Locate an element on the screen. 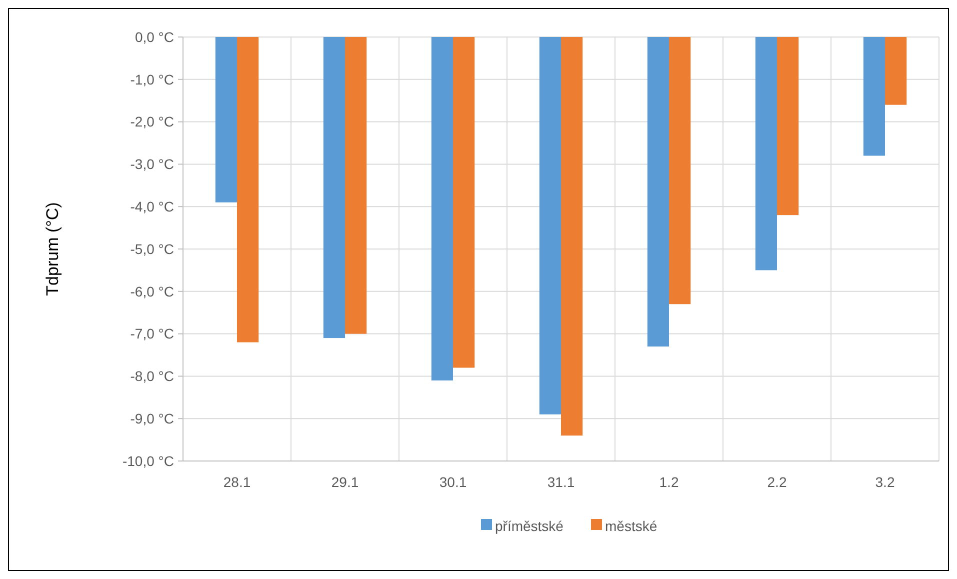 The width and height of the screenshot is (957, 579). y-tick-label: -2,0 °C is located at coordinates (152, 122).